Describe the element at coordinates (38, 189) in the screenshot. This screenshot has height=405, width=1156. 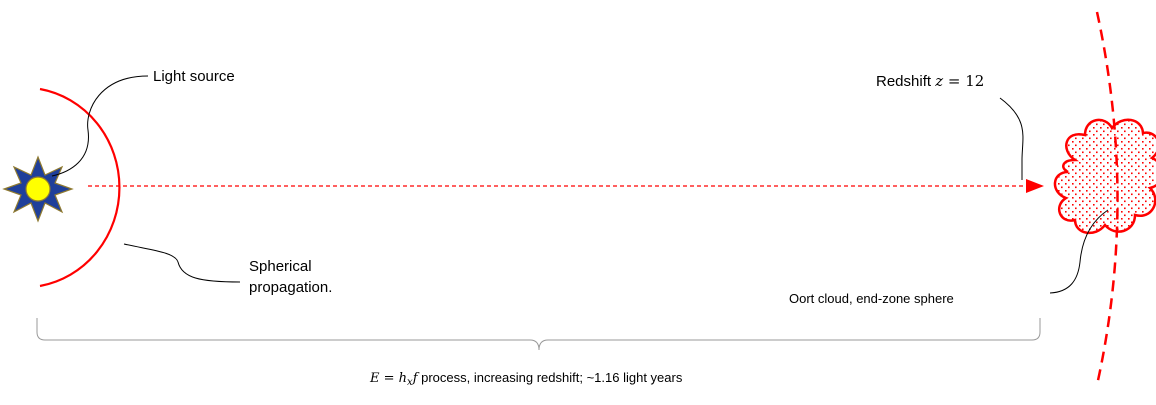
I see `sun-star-icon` at that location.